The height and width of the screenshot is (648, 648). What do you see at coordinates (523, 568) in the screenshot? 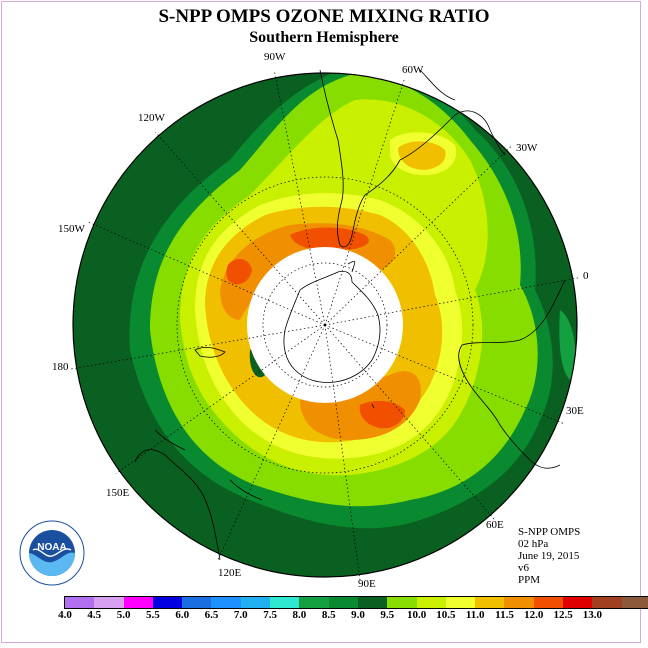
I see `info-version: v6` at bounding box center [523, 568].